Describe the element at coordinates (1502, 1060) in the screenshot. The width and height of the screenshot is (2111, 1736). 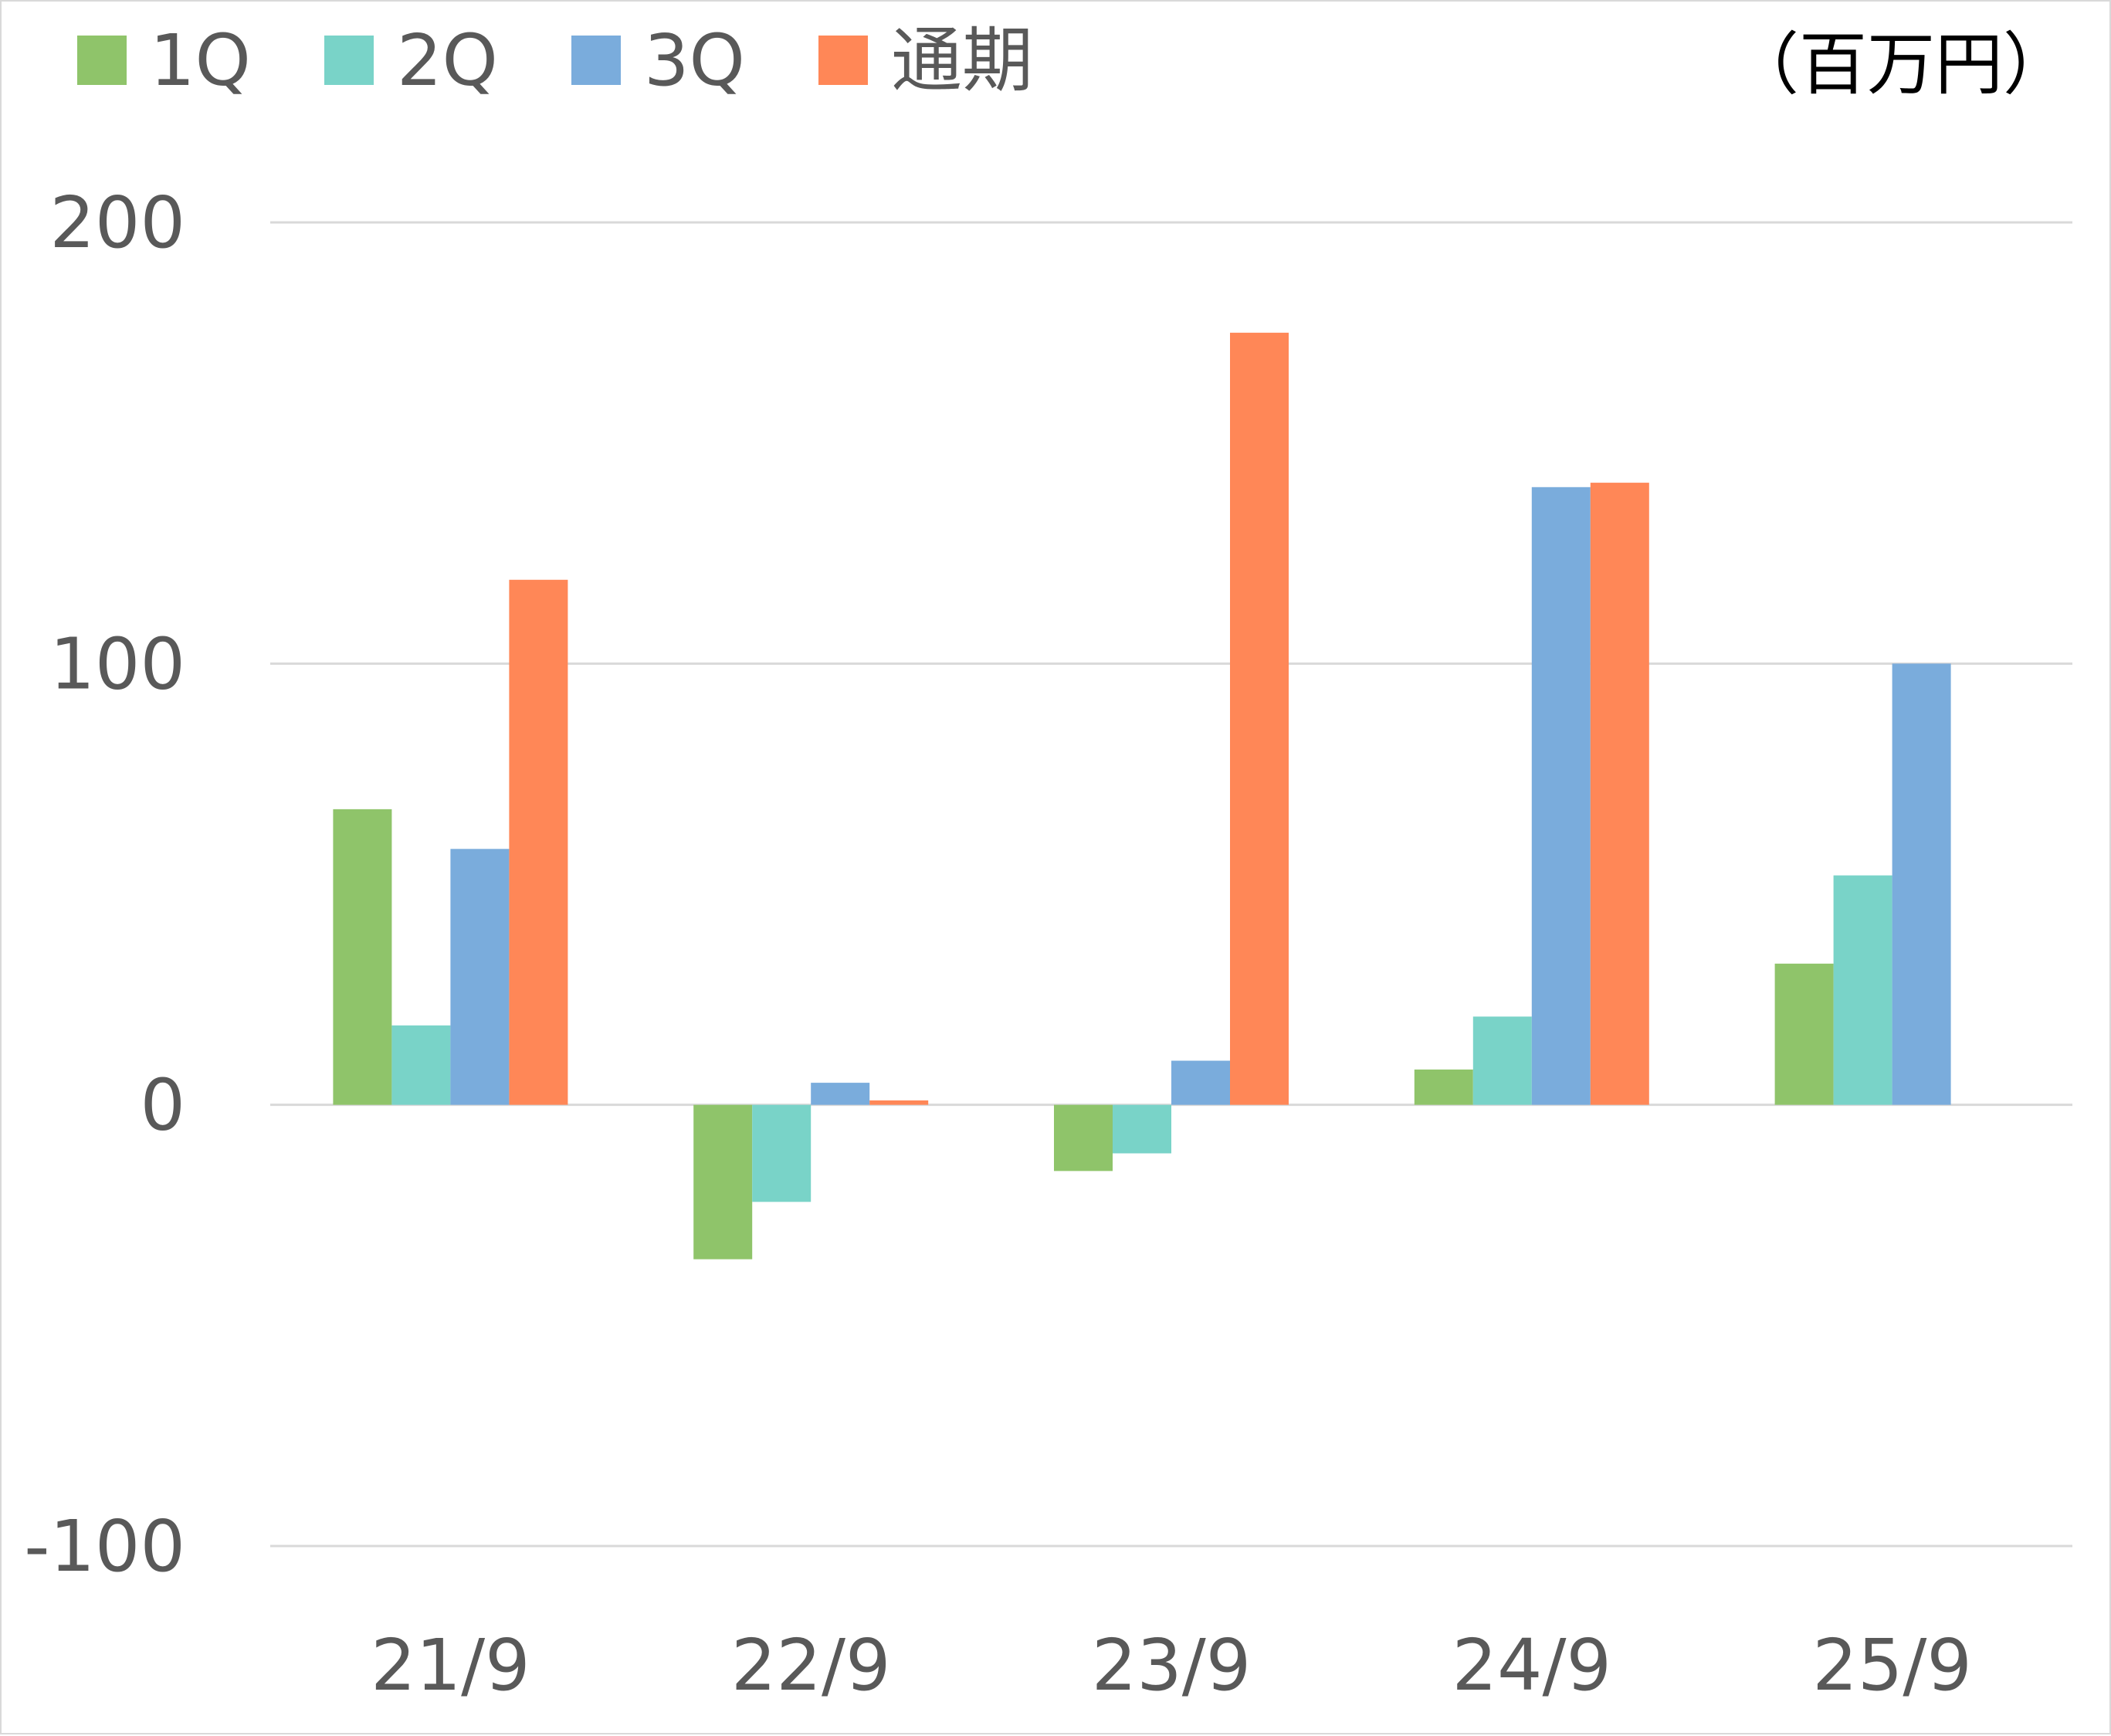
I see `bar-2Q-24/9` at that location.